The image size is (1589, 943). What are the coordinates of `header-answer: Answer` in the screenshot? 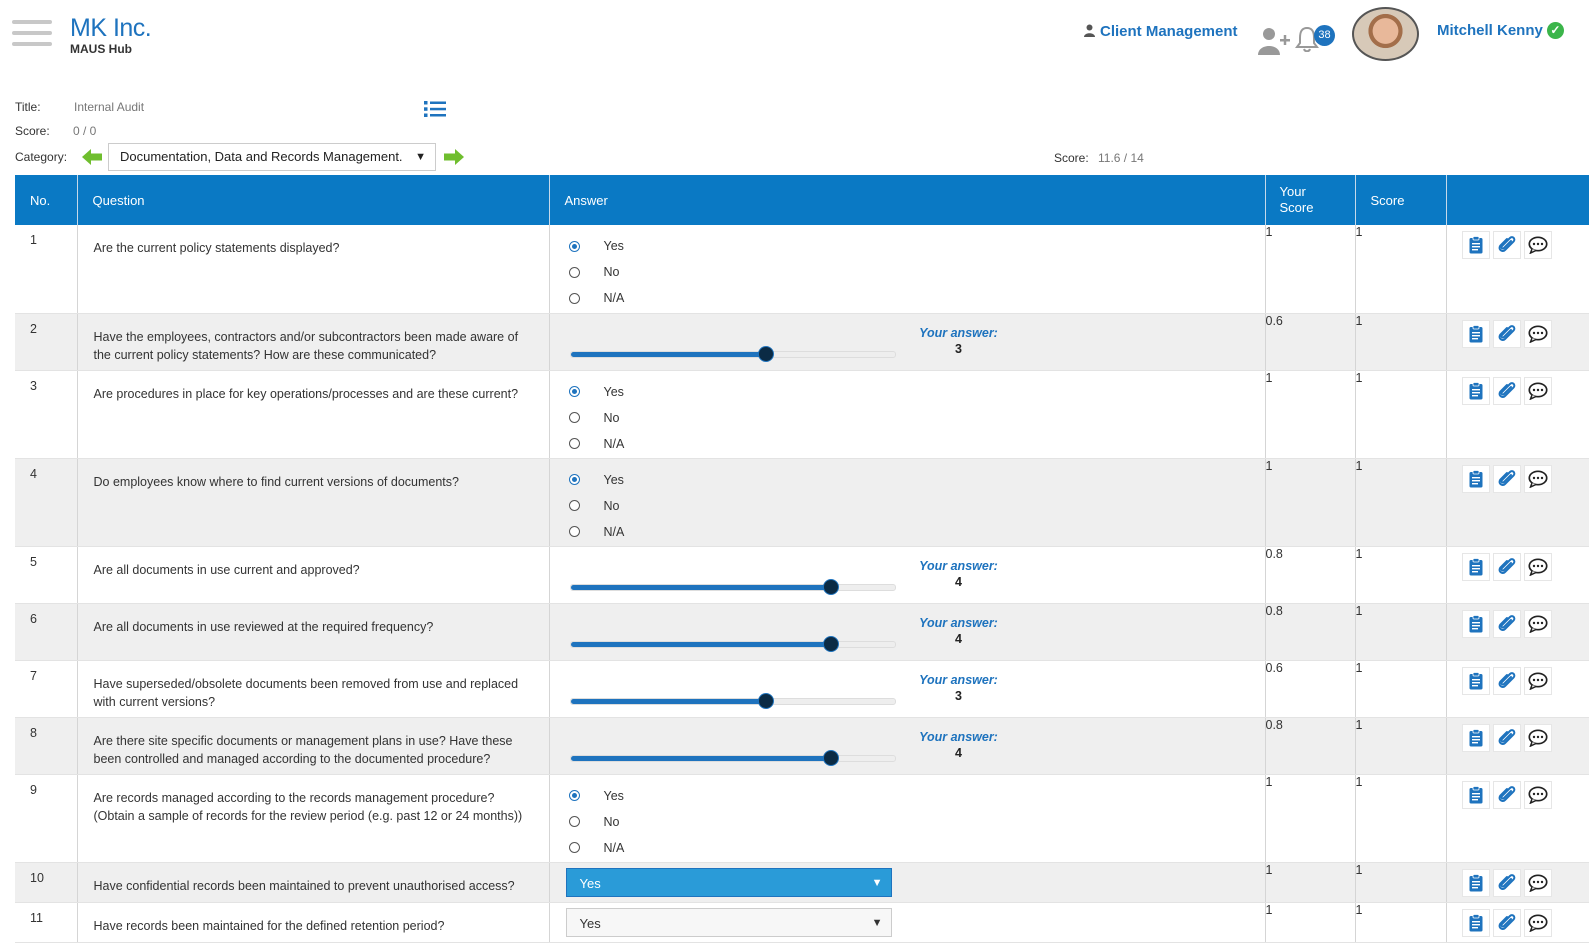 It's located at (907, 200).